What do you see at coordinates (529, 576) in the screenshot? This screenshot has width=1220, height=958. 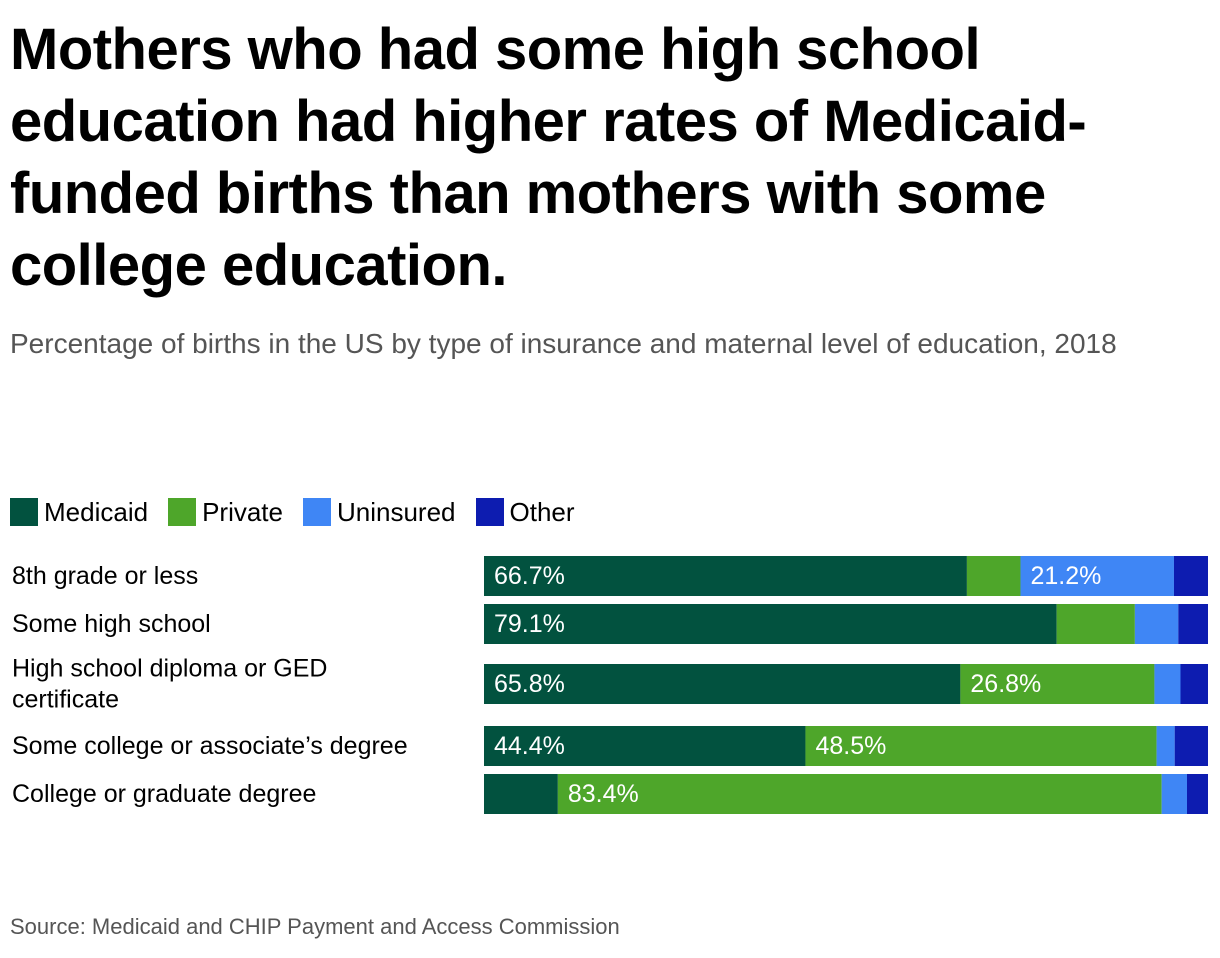 I see `data-label-medicaid: 66.7%` at bounding box center [529, 576].